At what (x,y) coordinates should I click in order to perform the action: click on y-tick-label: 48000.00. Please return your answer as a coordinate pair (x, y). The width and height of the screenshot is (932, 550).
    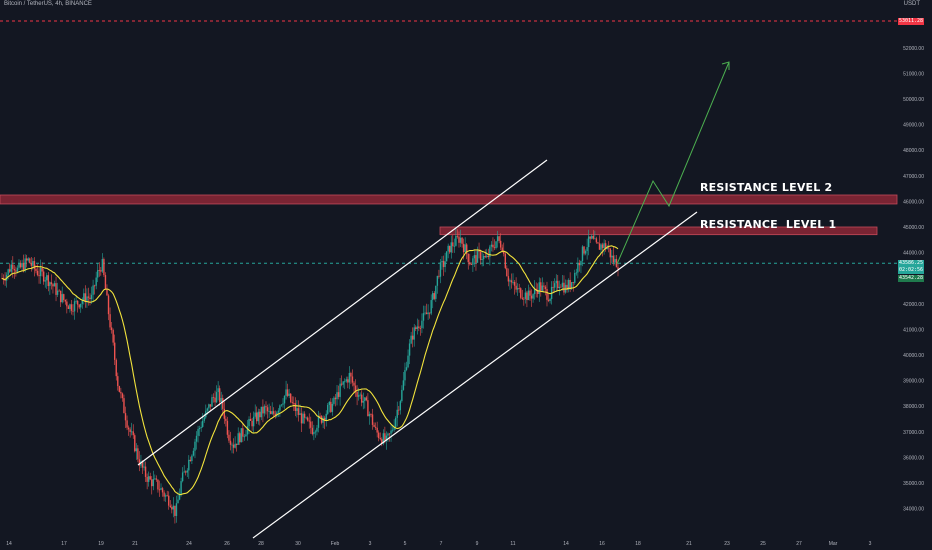
    Looking at the image, I should click on (913, 151).